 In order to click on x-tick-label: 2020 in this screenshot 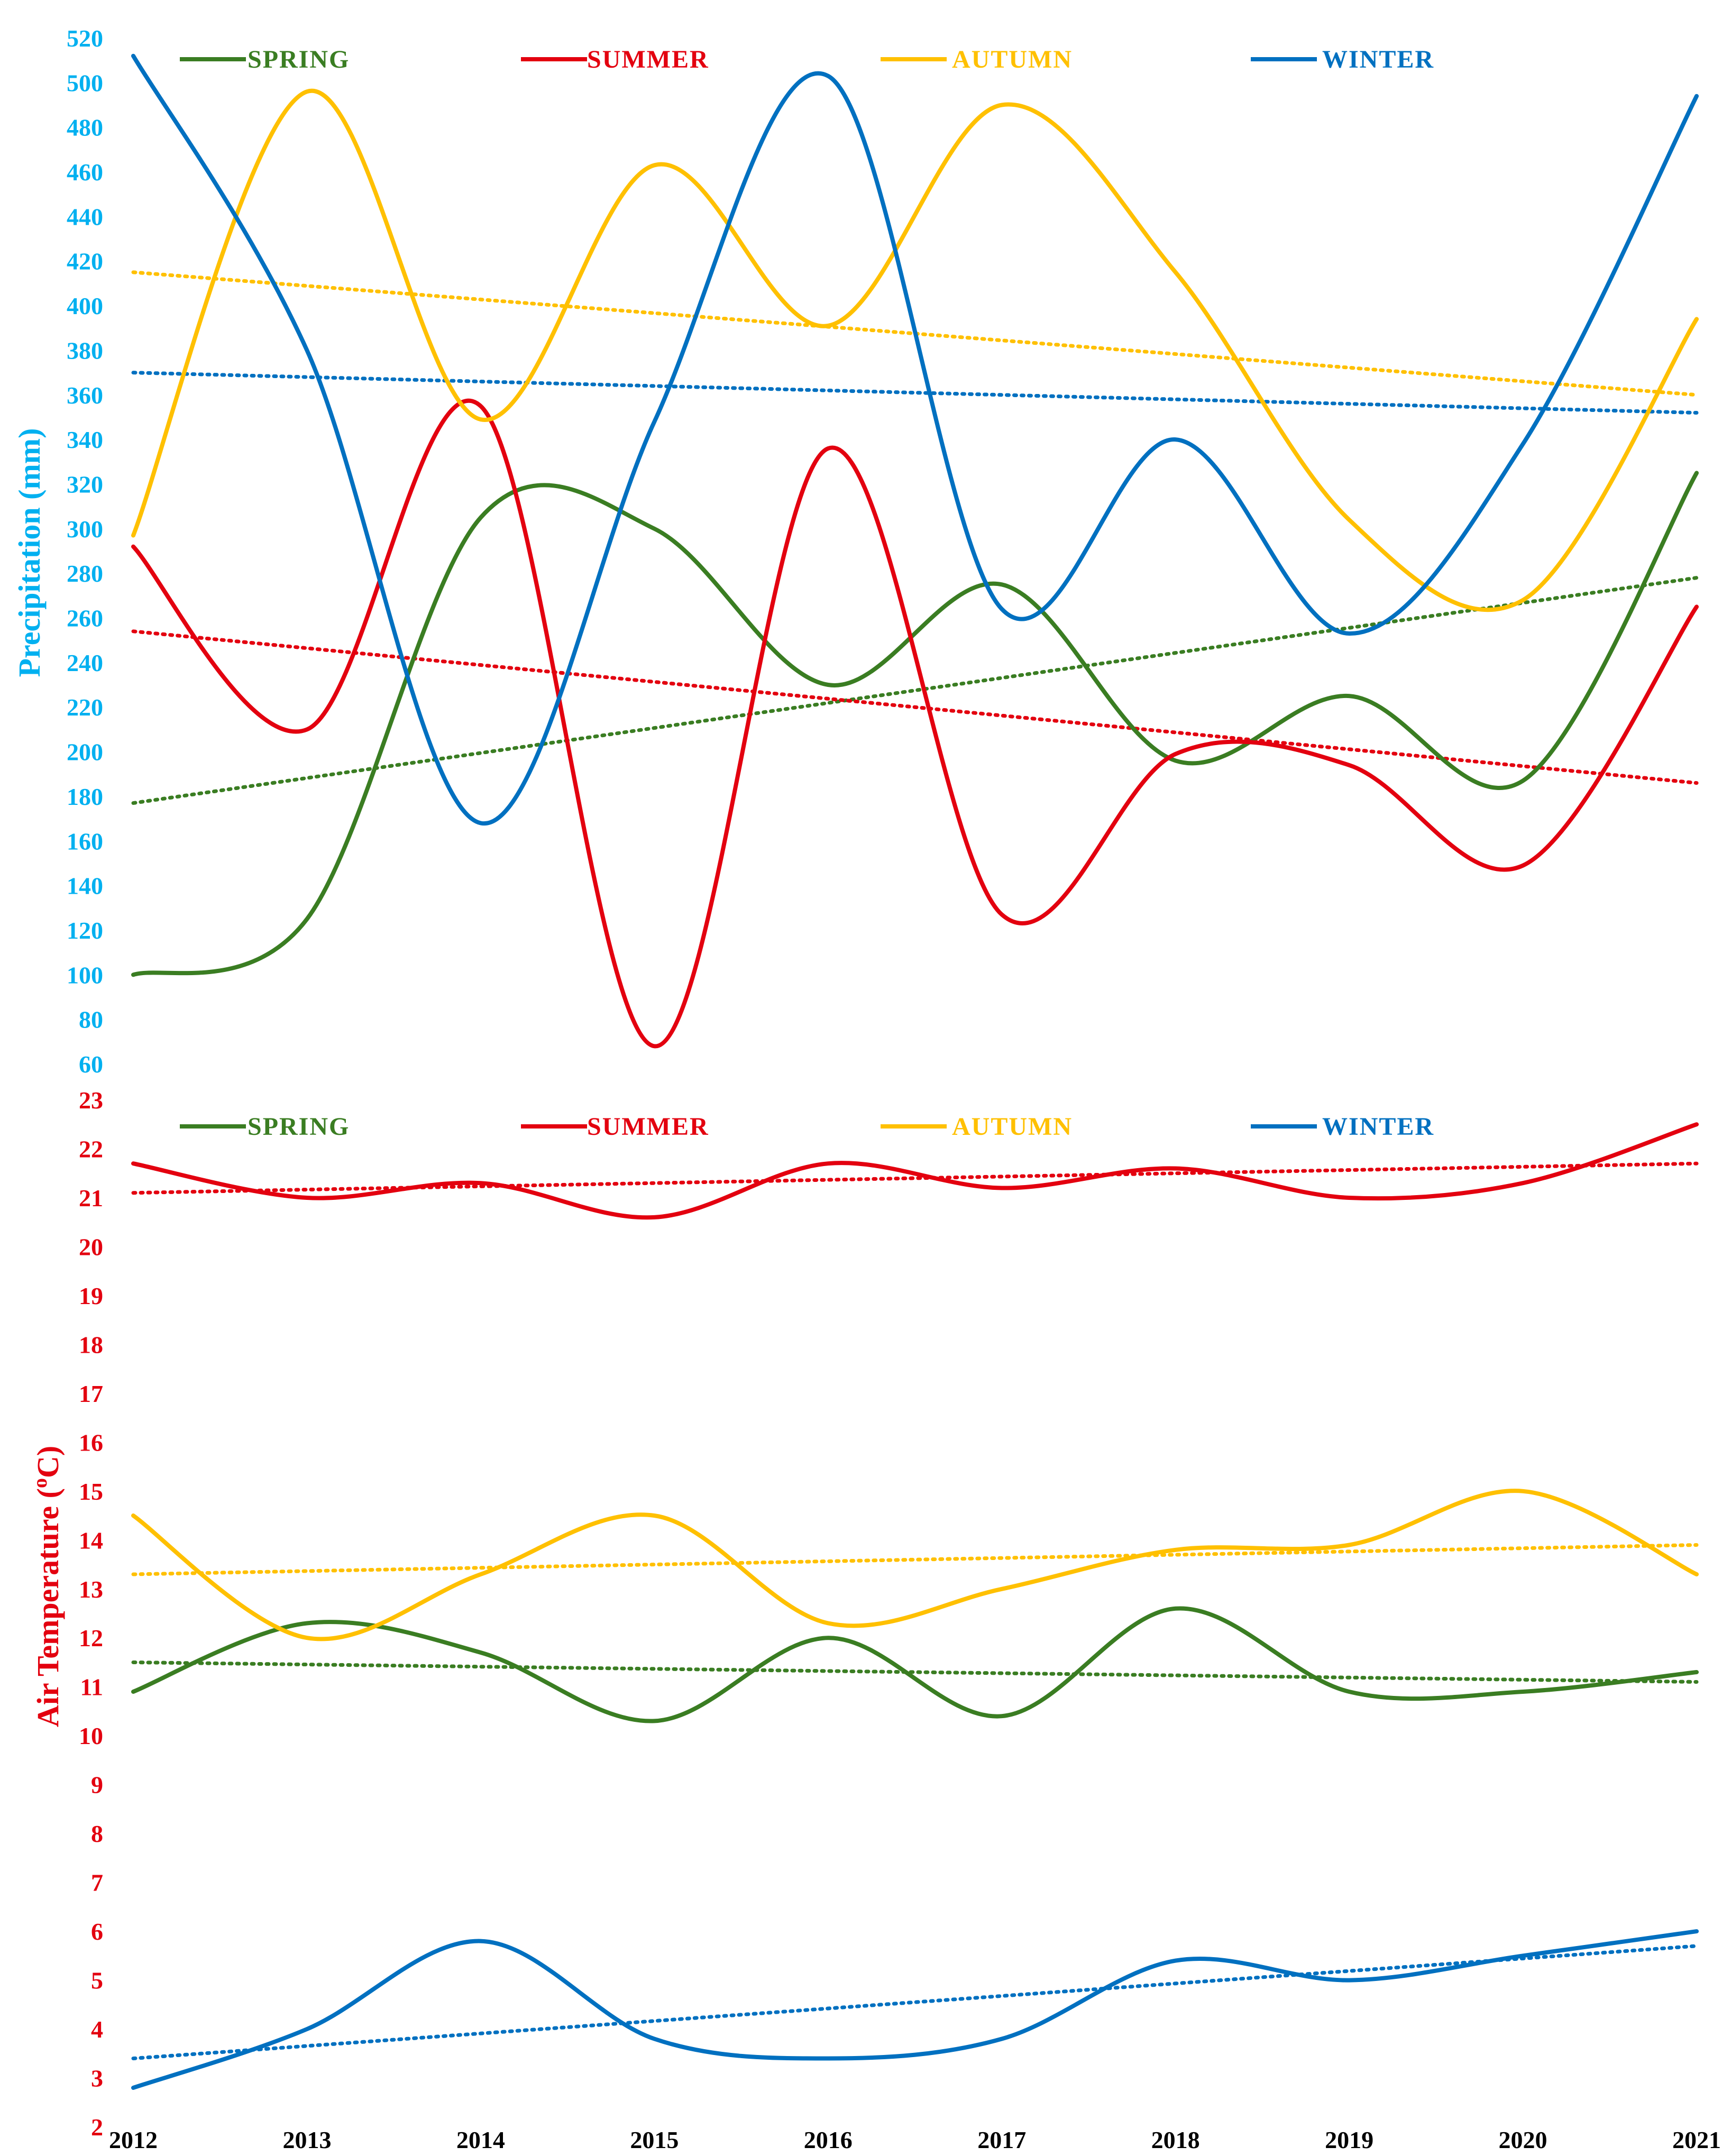, I will do `click(1523, 2139)`.